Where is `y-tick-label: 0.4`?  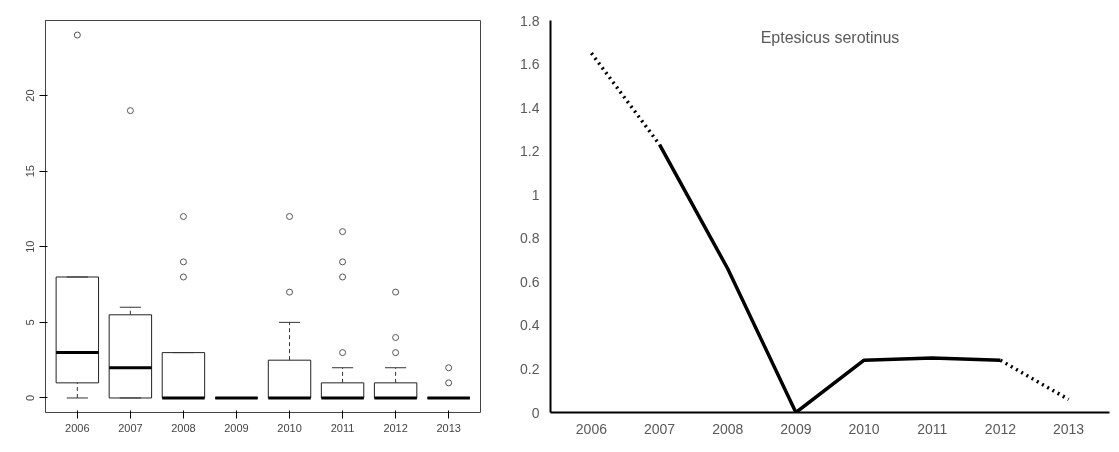 y-tick-label: 0.4 is located at coordinates (530, 325).